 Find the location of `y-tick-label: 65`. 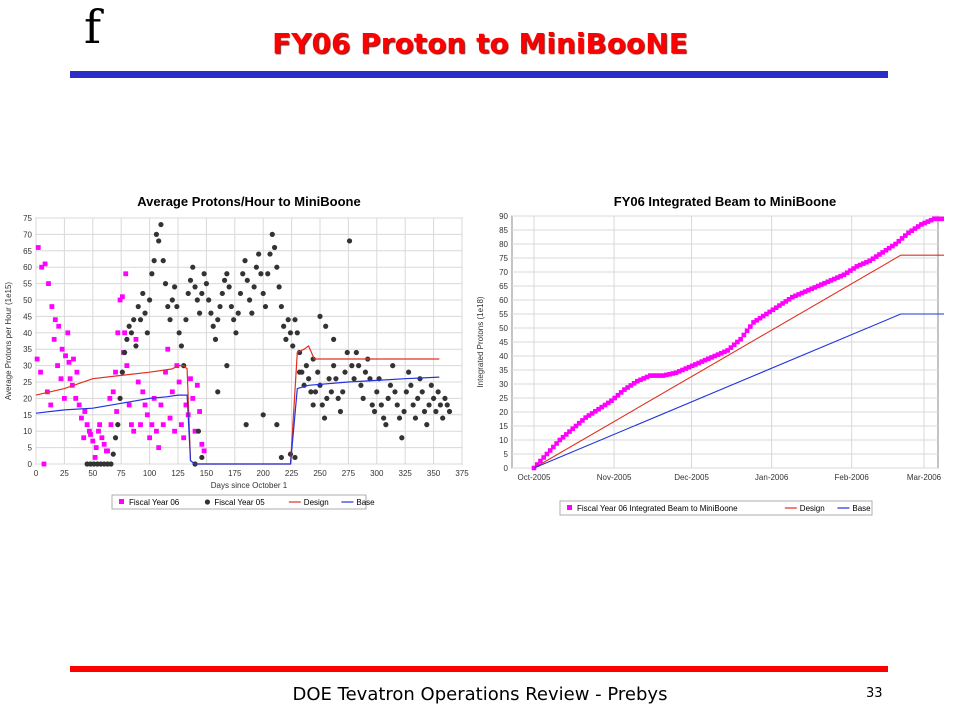

y-tick-label: 65 is located at coordinates (27, 251).